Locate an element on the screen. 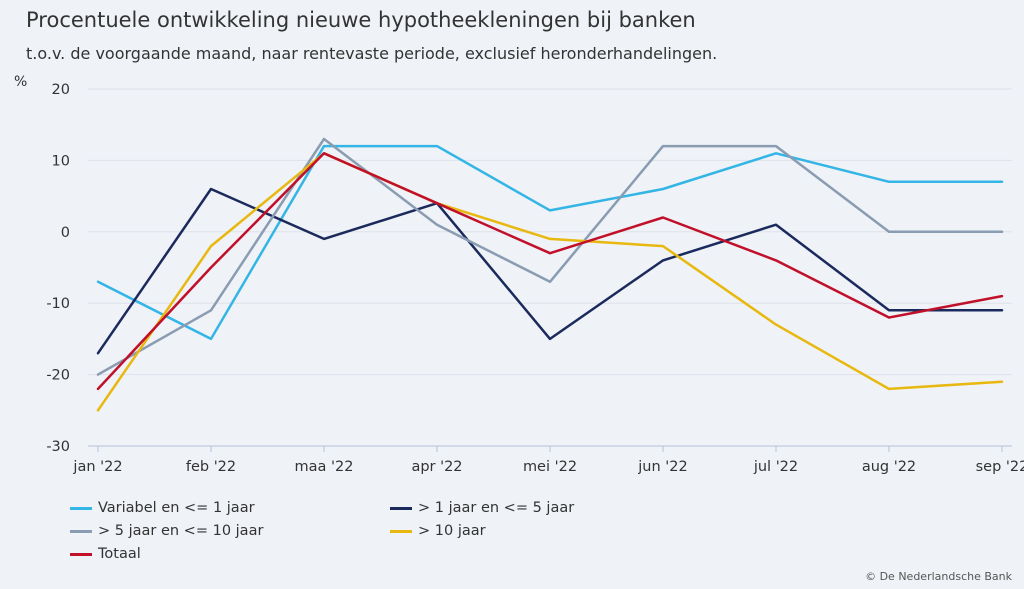 The width and height of the screenshot is (1024, 589). legend-item: > 5 jaar en <= 10 jaar is located at coordinates (166, 531).